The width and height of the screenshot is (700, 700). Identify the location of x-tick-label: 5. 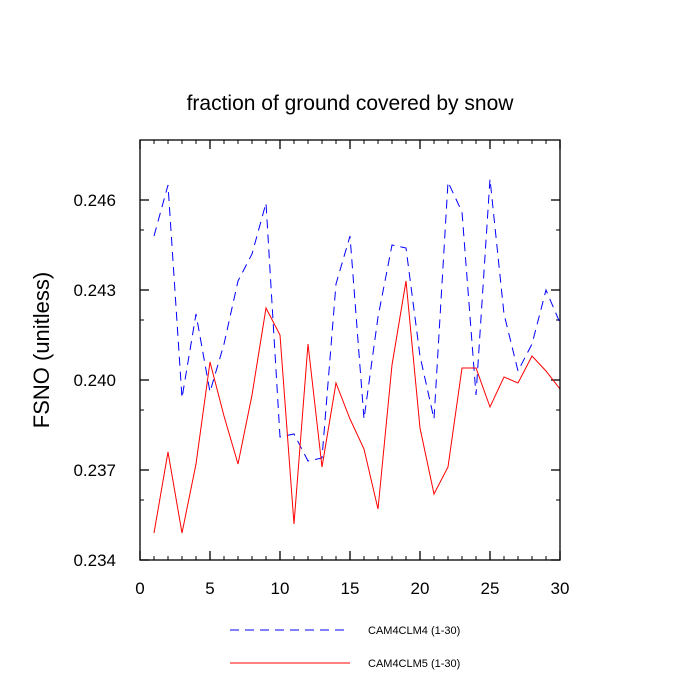
(209, 588).